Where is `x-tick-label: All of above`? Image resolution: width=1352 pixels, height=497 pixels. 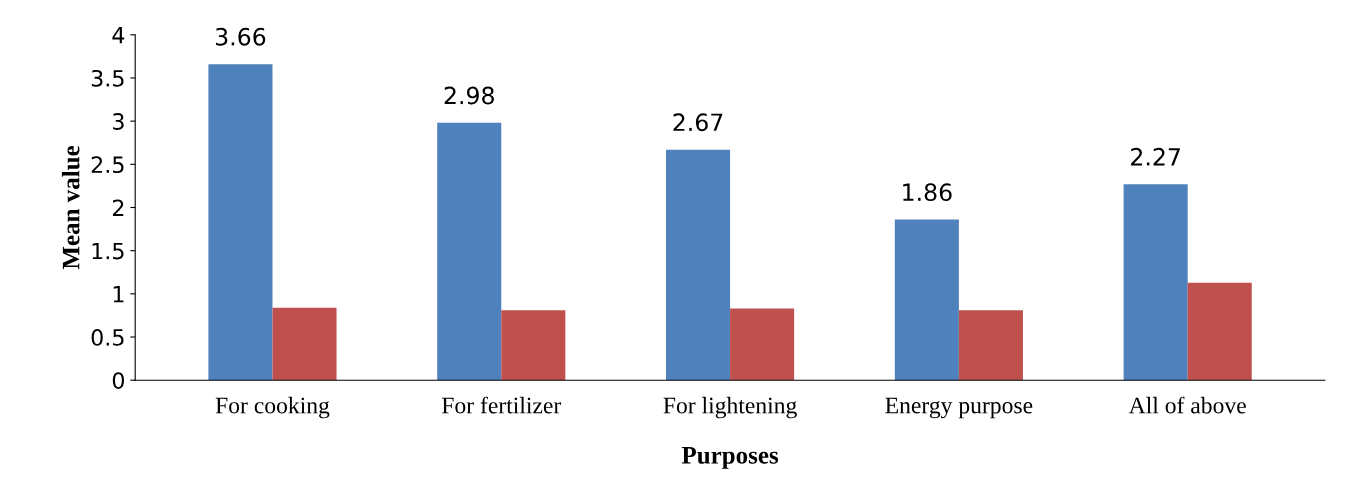 x-tick-label: All of above is located at coordinates (1187, 405).